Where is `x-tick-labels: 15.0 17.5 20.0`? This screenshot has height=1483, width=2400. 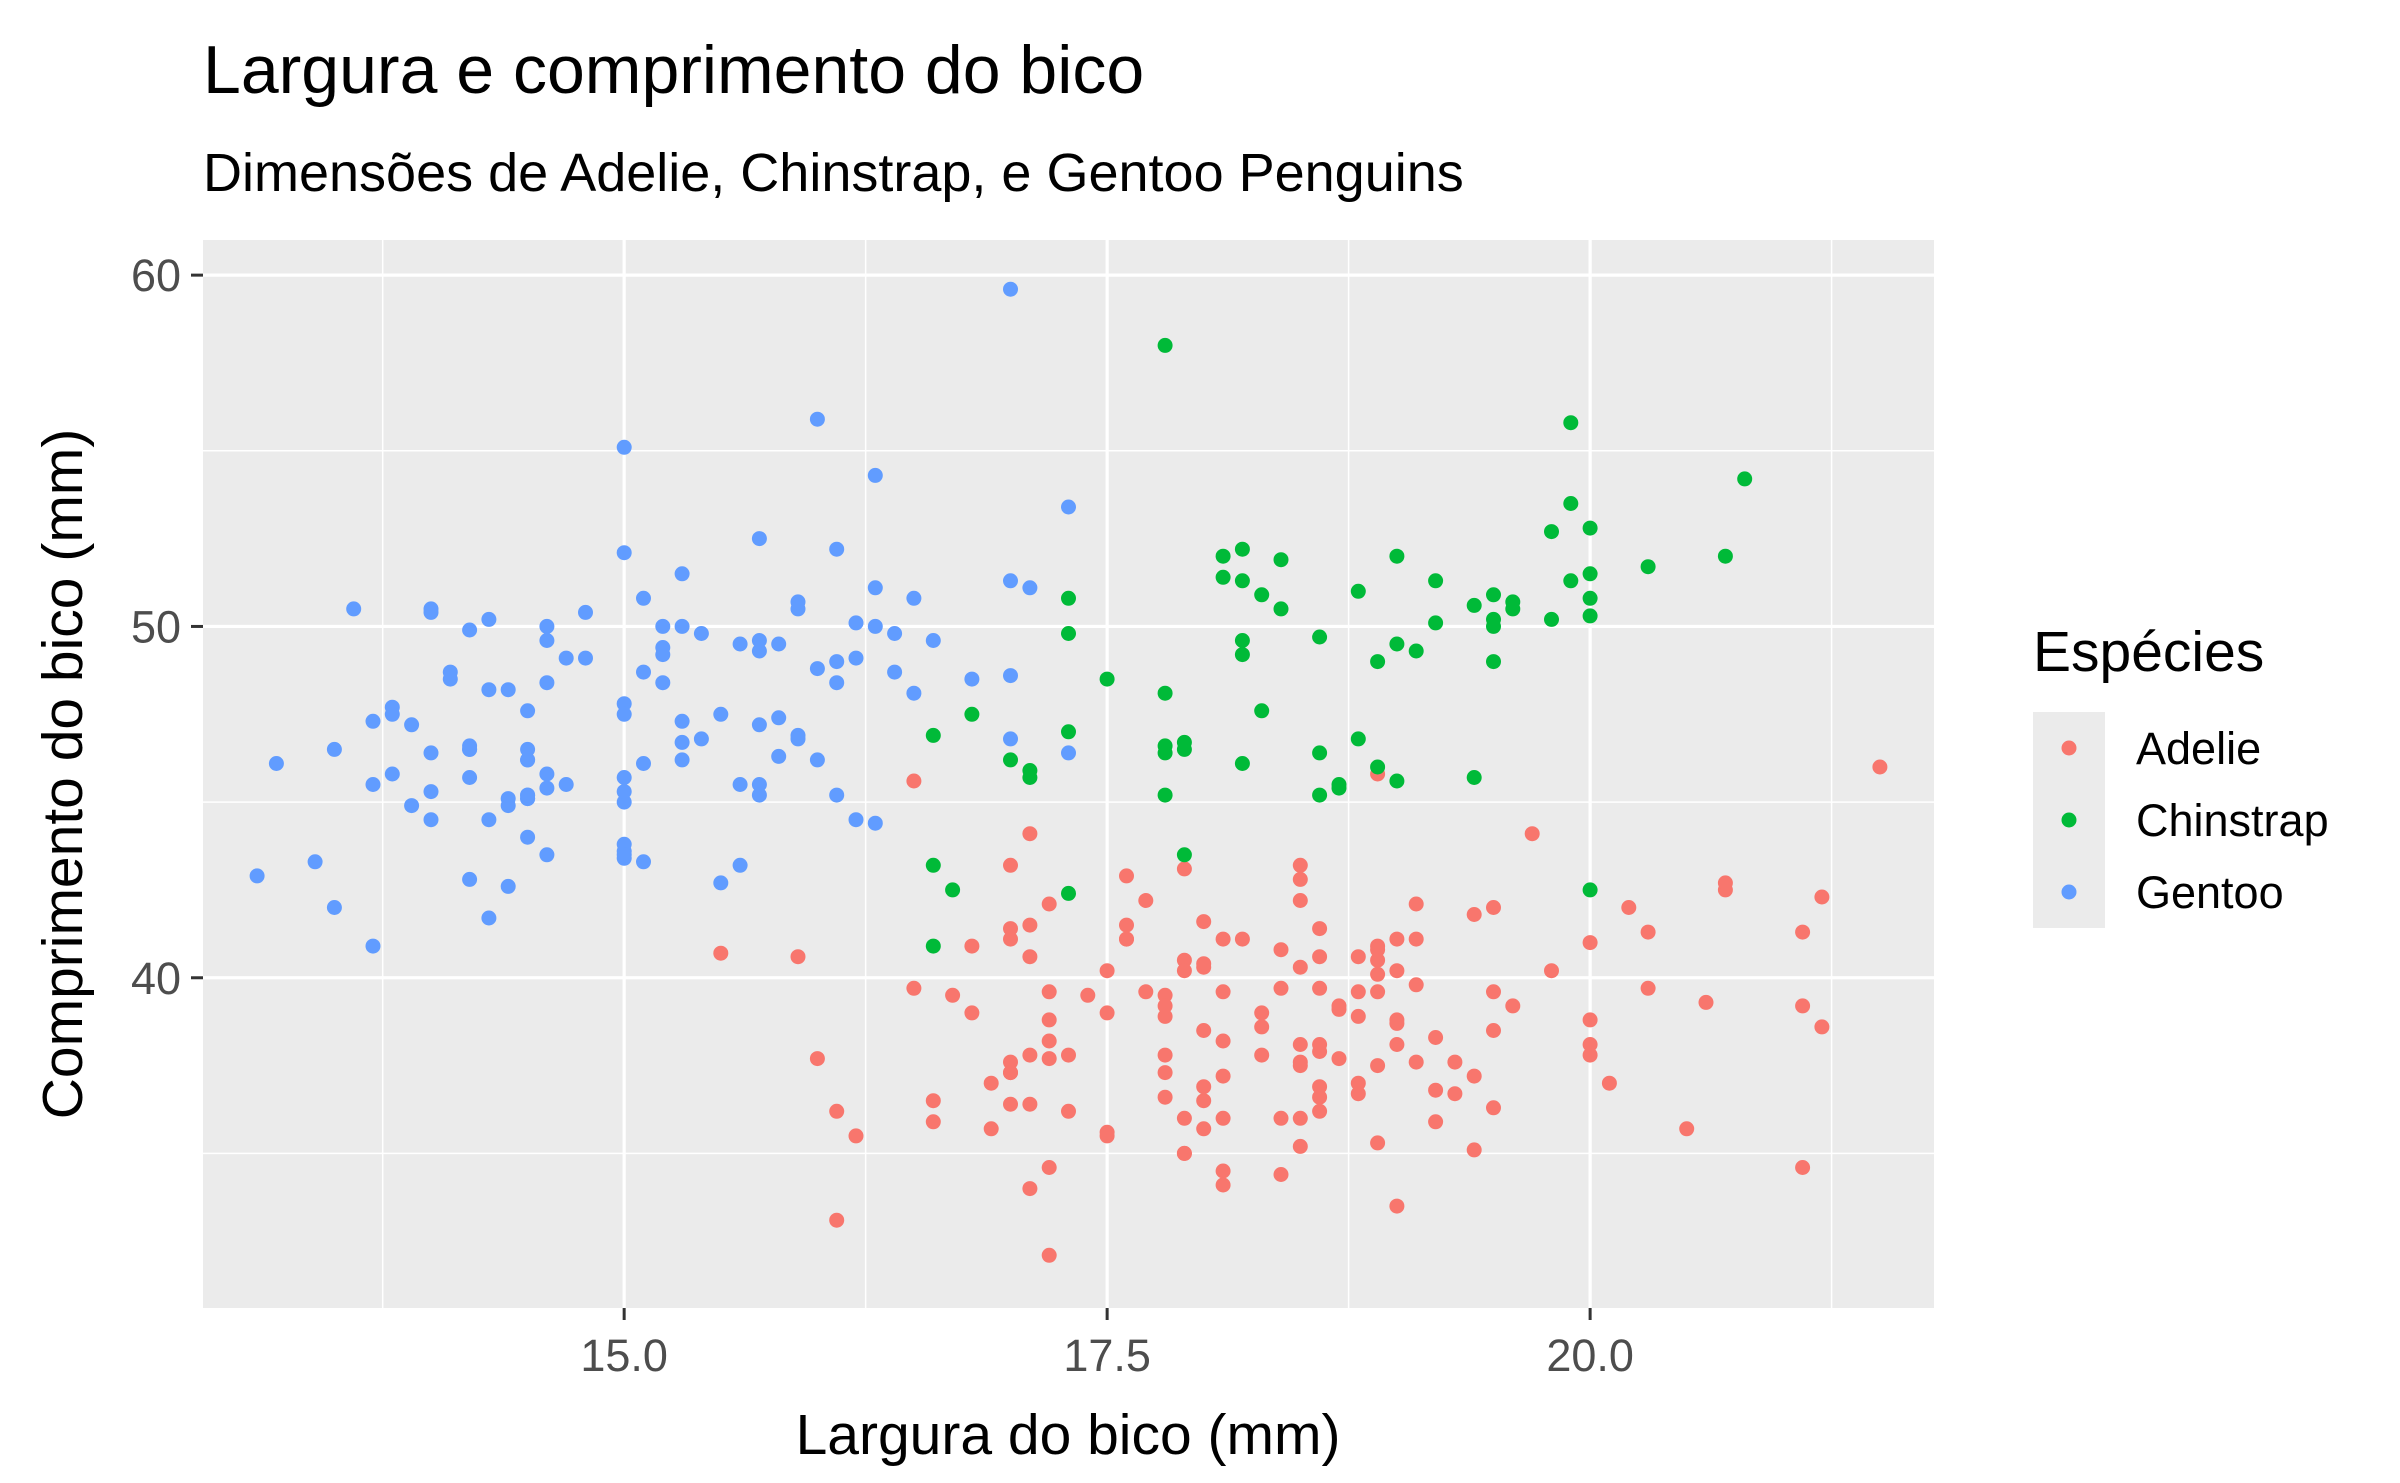 x-tick-labels: 15.0 17.5 20.0 is located at coordinates (1107, 1355).